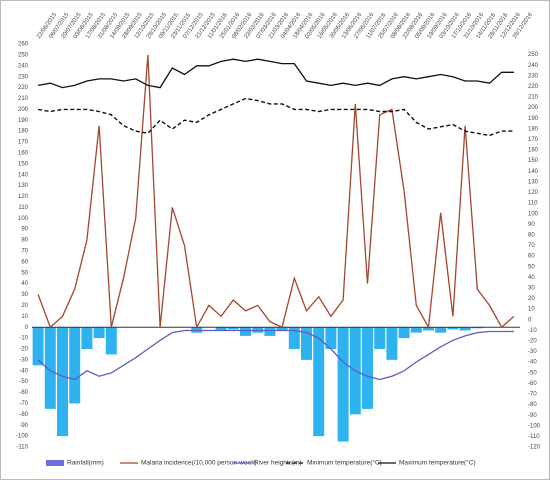 Image resolution: width=550 pixels, height=480 pixels. What do you see at coordinates (533, 161) in the screenshot?
I see `y2-tick-label: 150` at bounding box center [533, 161].